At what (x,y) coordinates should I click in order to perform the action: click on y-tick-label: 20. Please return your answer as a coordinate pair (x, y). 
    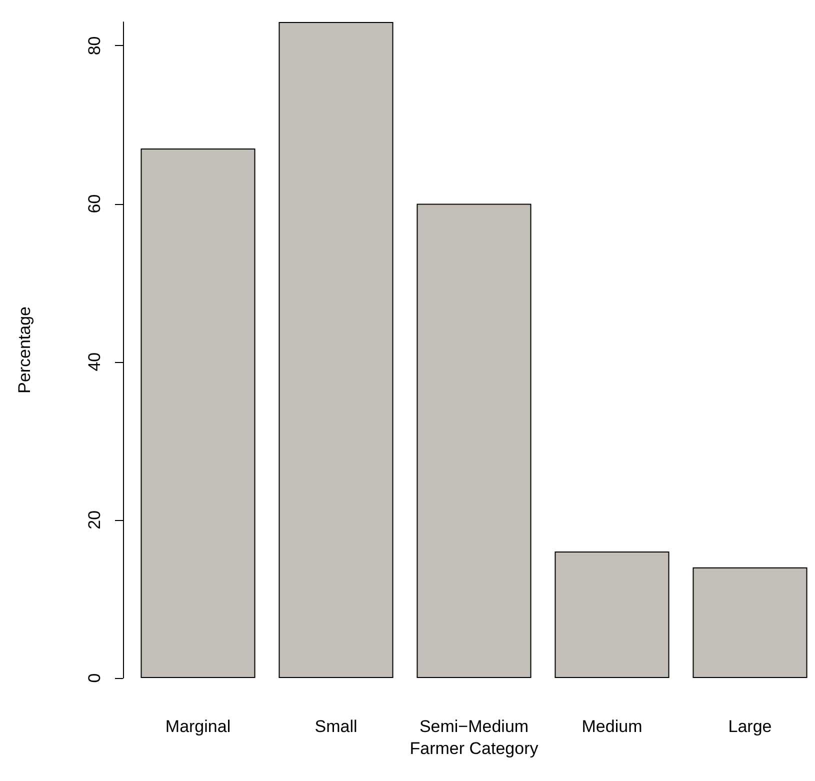
    Looking at the image, I should click on (94, 520).